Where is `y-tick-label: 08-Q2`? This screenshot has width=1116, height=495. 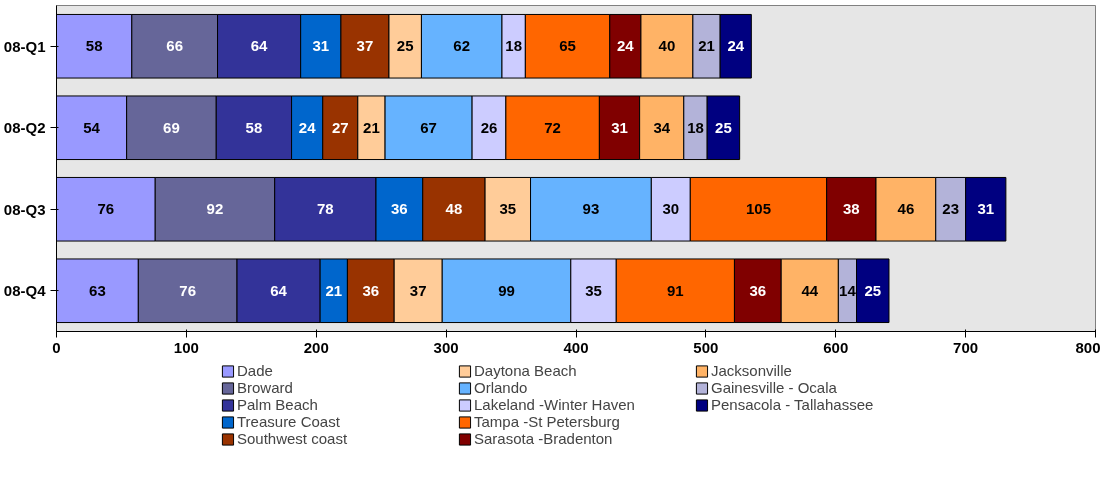 y-tick-label: 08-Q2 is located at coordinates (24, 128).